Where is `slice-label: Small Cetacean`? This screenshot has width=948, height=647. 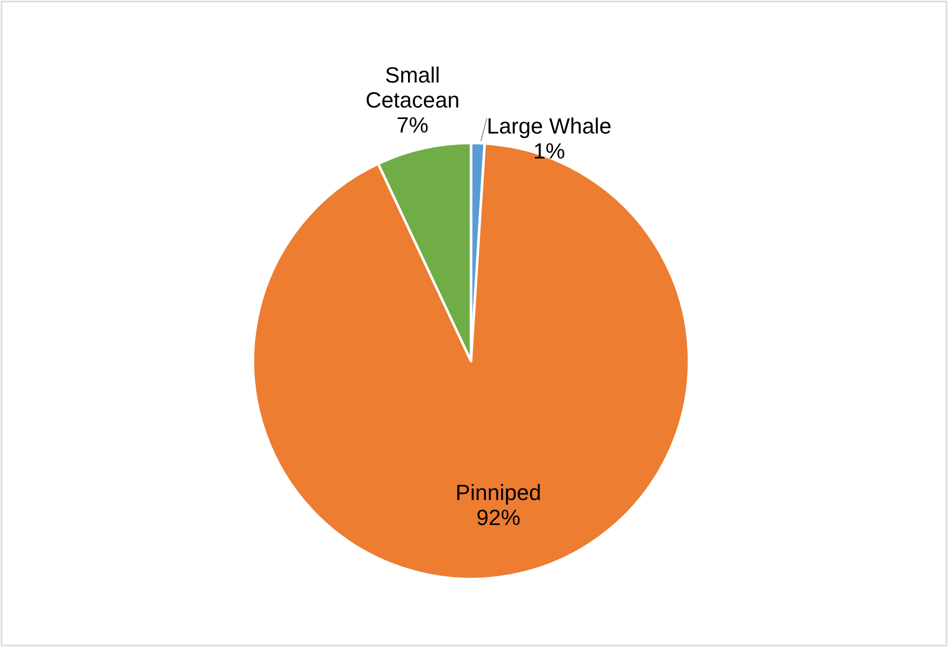
slice-label: Small Cetacean is located at coordinates (412, 87).